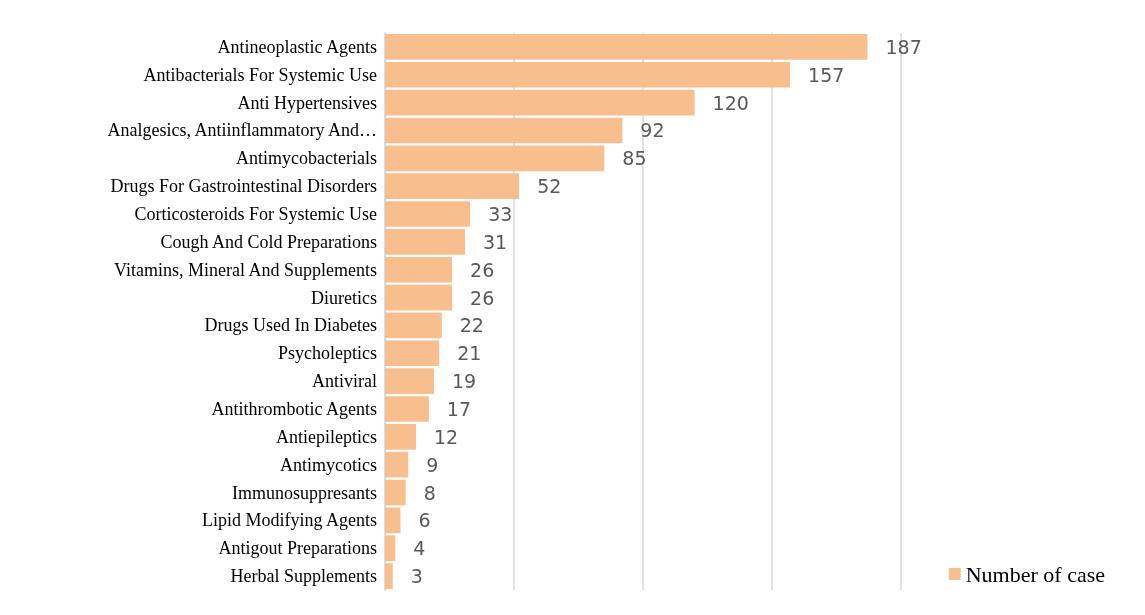 This screenshot has height=615, width=1145. What do you see at coordinates (260, 74) in the screenshot?
I see `y-tick-label: Antibacterials For Systemic Use` at bounding box center [260, 74].